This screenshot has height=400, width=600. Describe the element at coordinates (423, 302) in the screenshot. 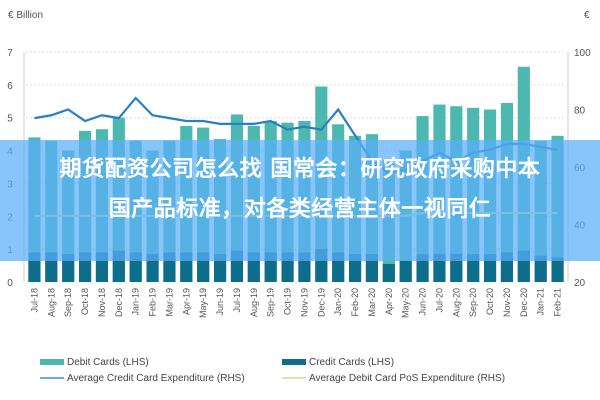

I see `x-tick-label: Jun-20` at that location.